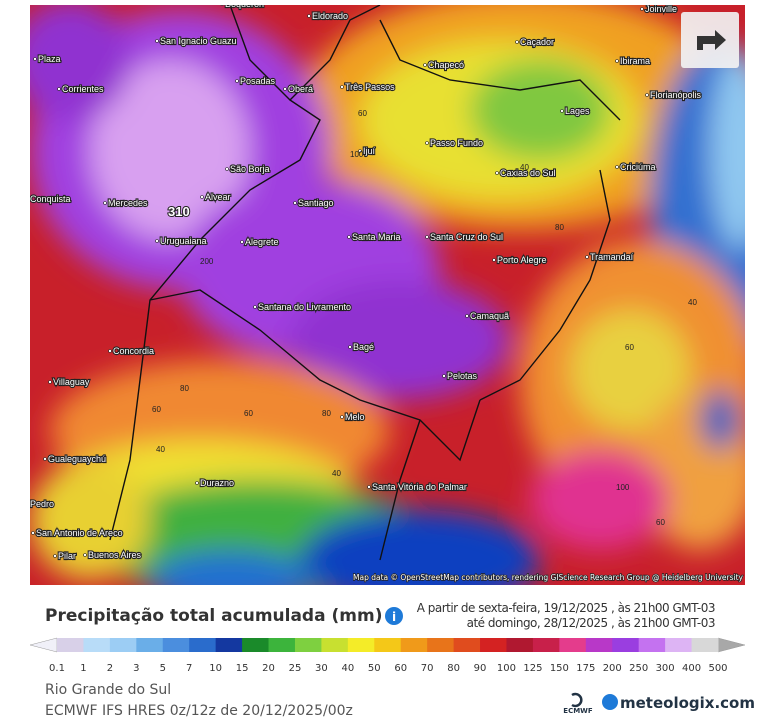 The height and width of the screenshot is (720, 776). What do you see at coordinates (355, 417) in the screenshot?
I see `city-label: Melo` at bounding box center [355, 417].